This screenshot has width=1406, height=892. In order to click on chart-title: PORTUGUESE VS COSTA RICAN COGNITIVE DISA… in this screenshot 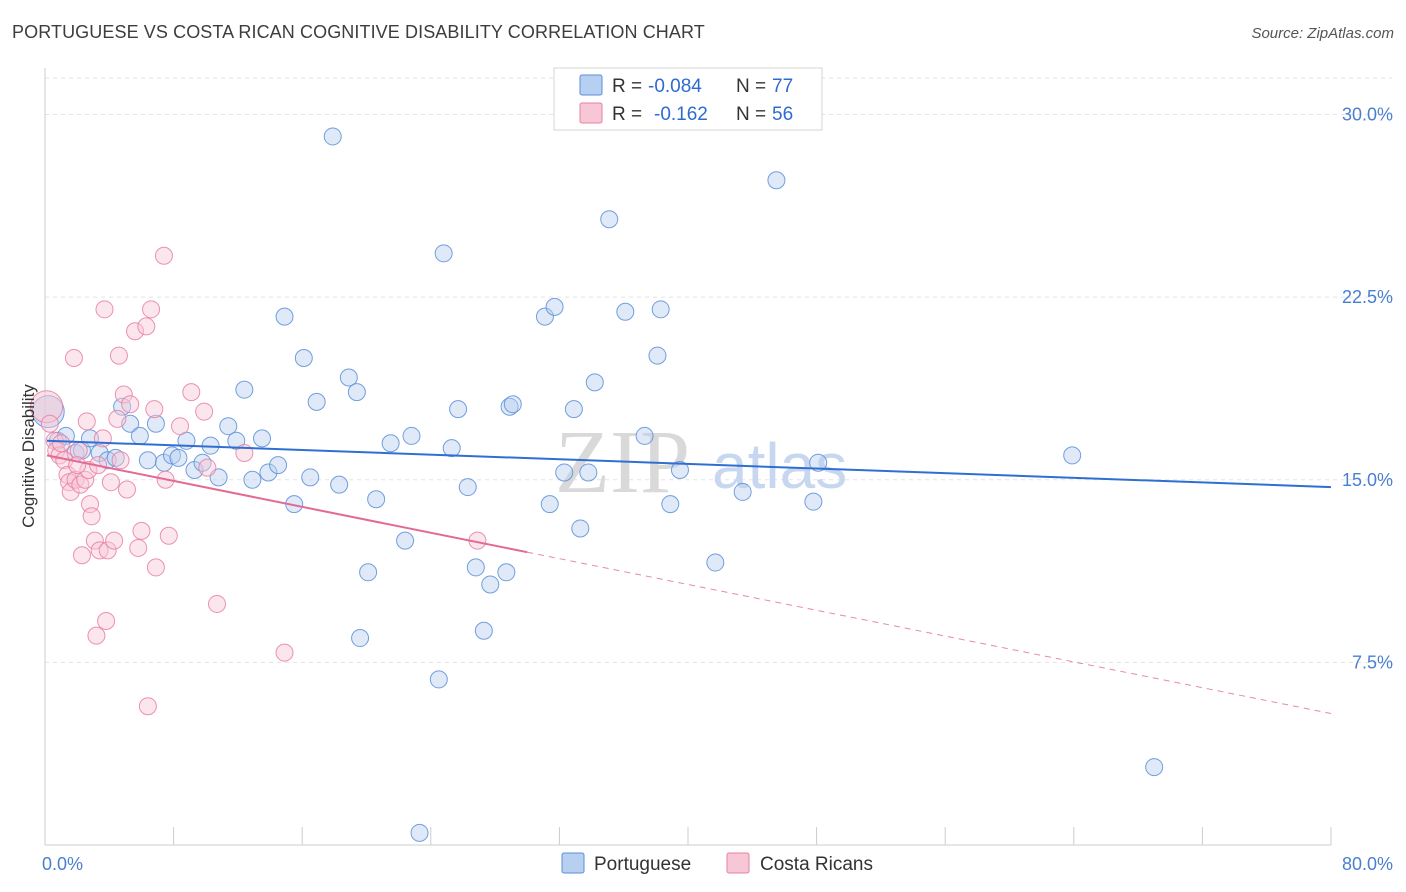, I will do `click(358, 32)`.